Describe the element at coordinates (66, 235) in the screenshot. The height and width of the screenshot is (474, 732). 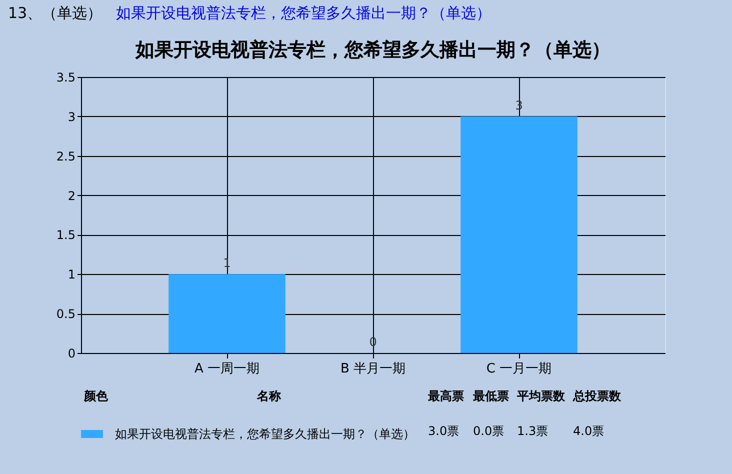
I see `y-tick-label: 1.5` at that location.